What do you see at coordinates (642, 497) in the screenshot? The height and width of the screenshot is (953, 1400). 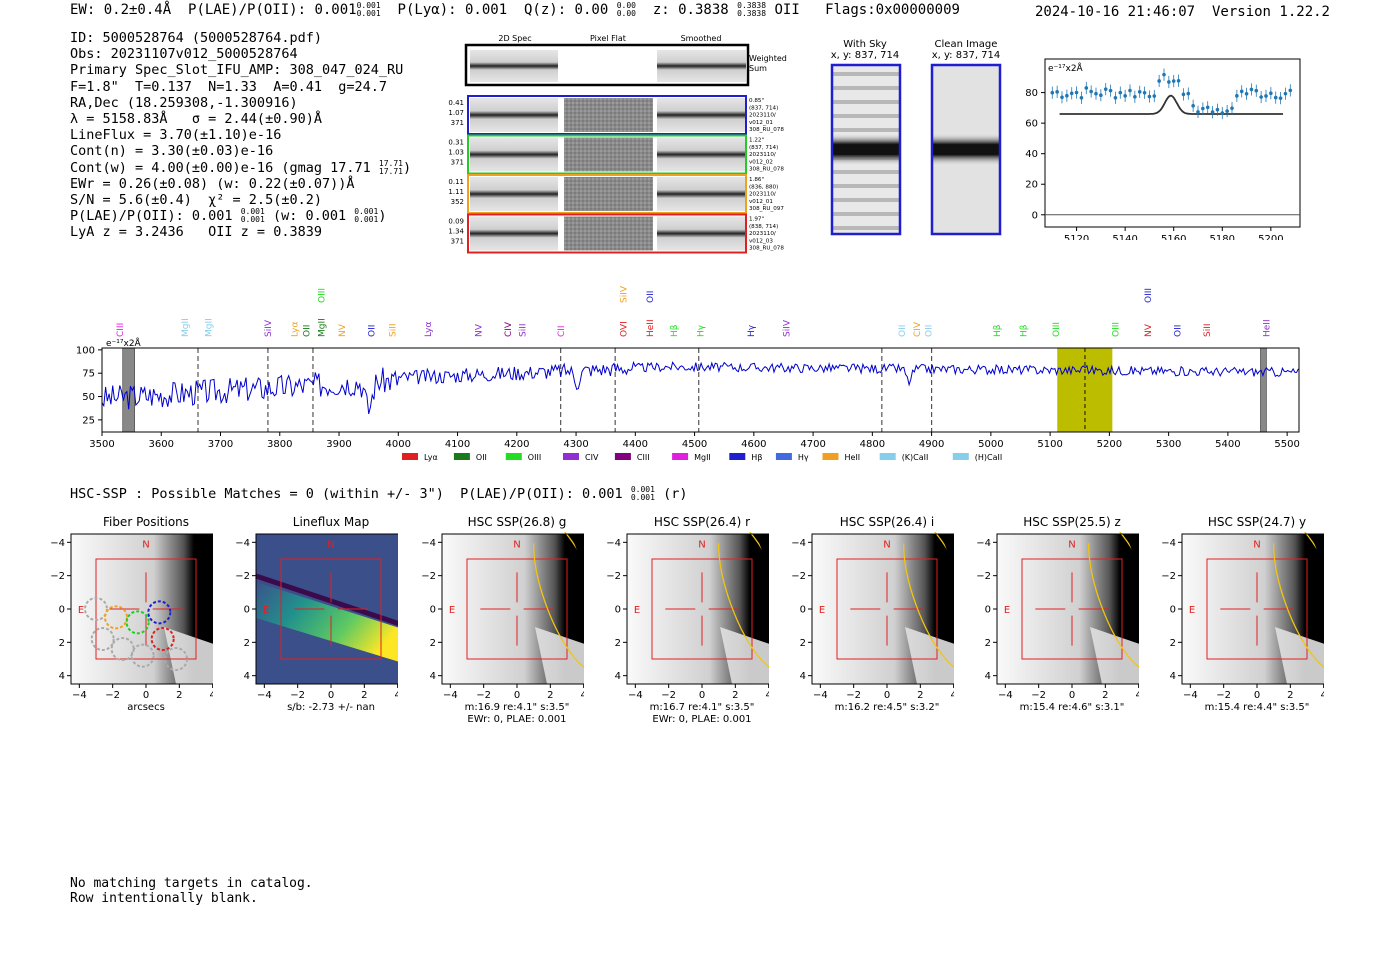 I see `hsc-plae-lo: 0.001` at bounding box center [642, 497].